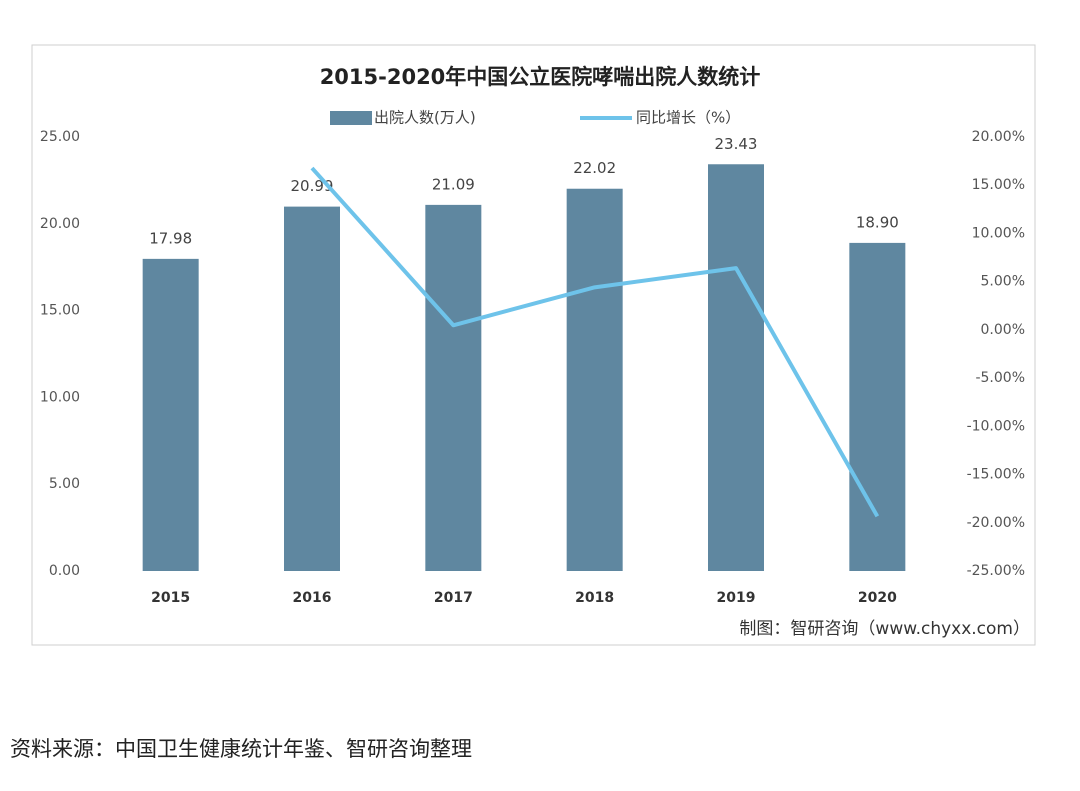 This screenshot has width=1080, height=791. What do you see at coordinates (453, 598) in the screenshot?
I see `x-tick-label: 2017` at bounding box center [453, 598].